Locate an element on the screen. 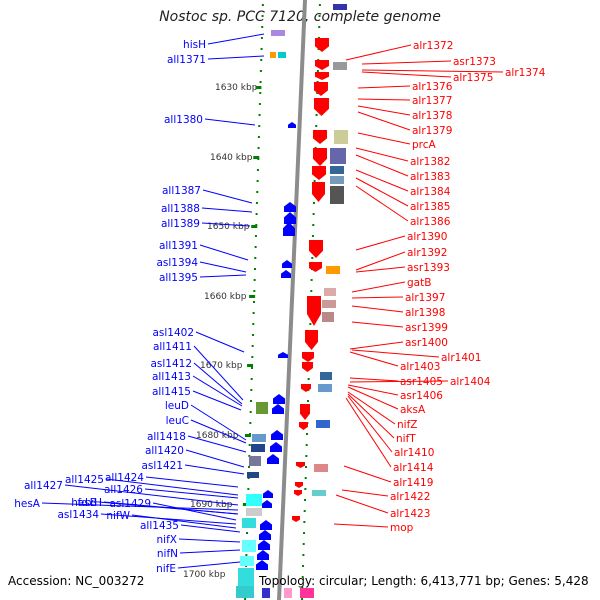 This screenshot has height=600, width=600. gene-label-right: asr1373 is located at coordinates (474, 62).